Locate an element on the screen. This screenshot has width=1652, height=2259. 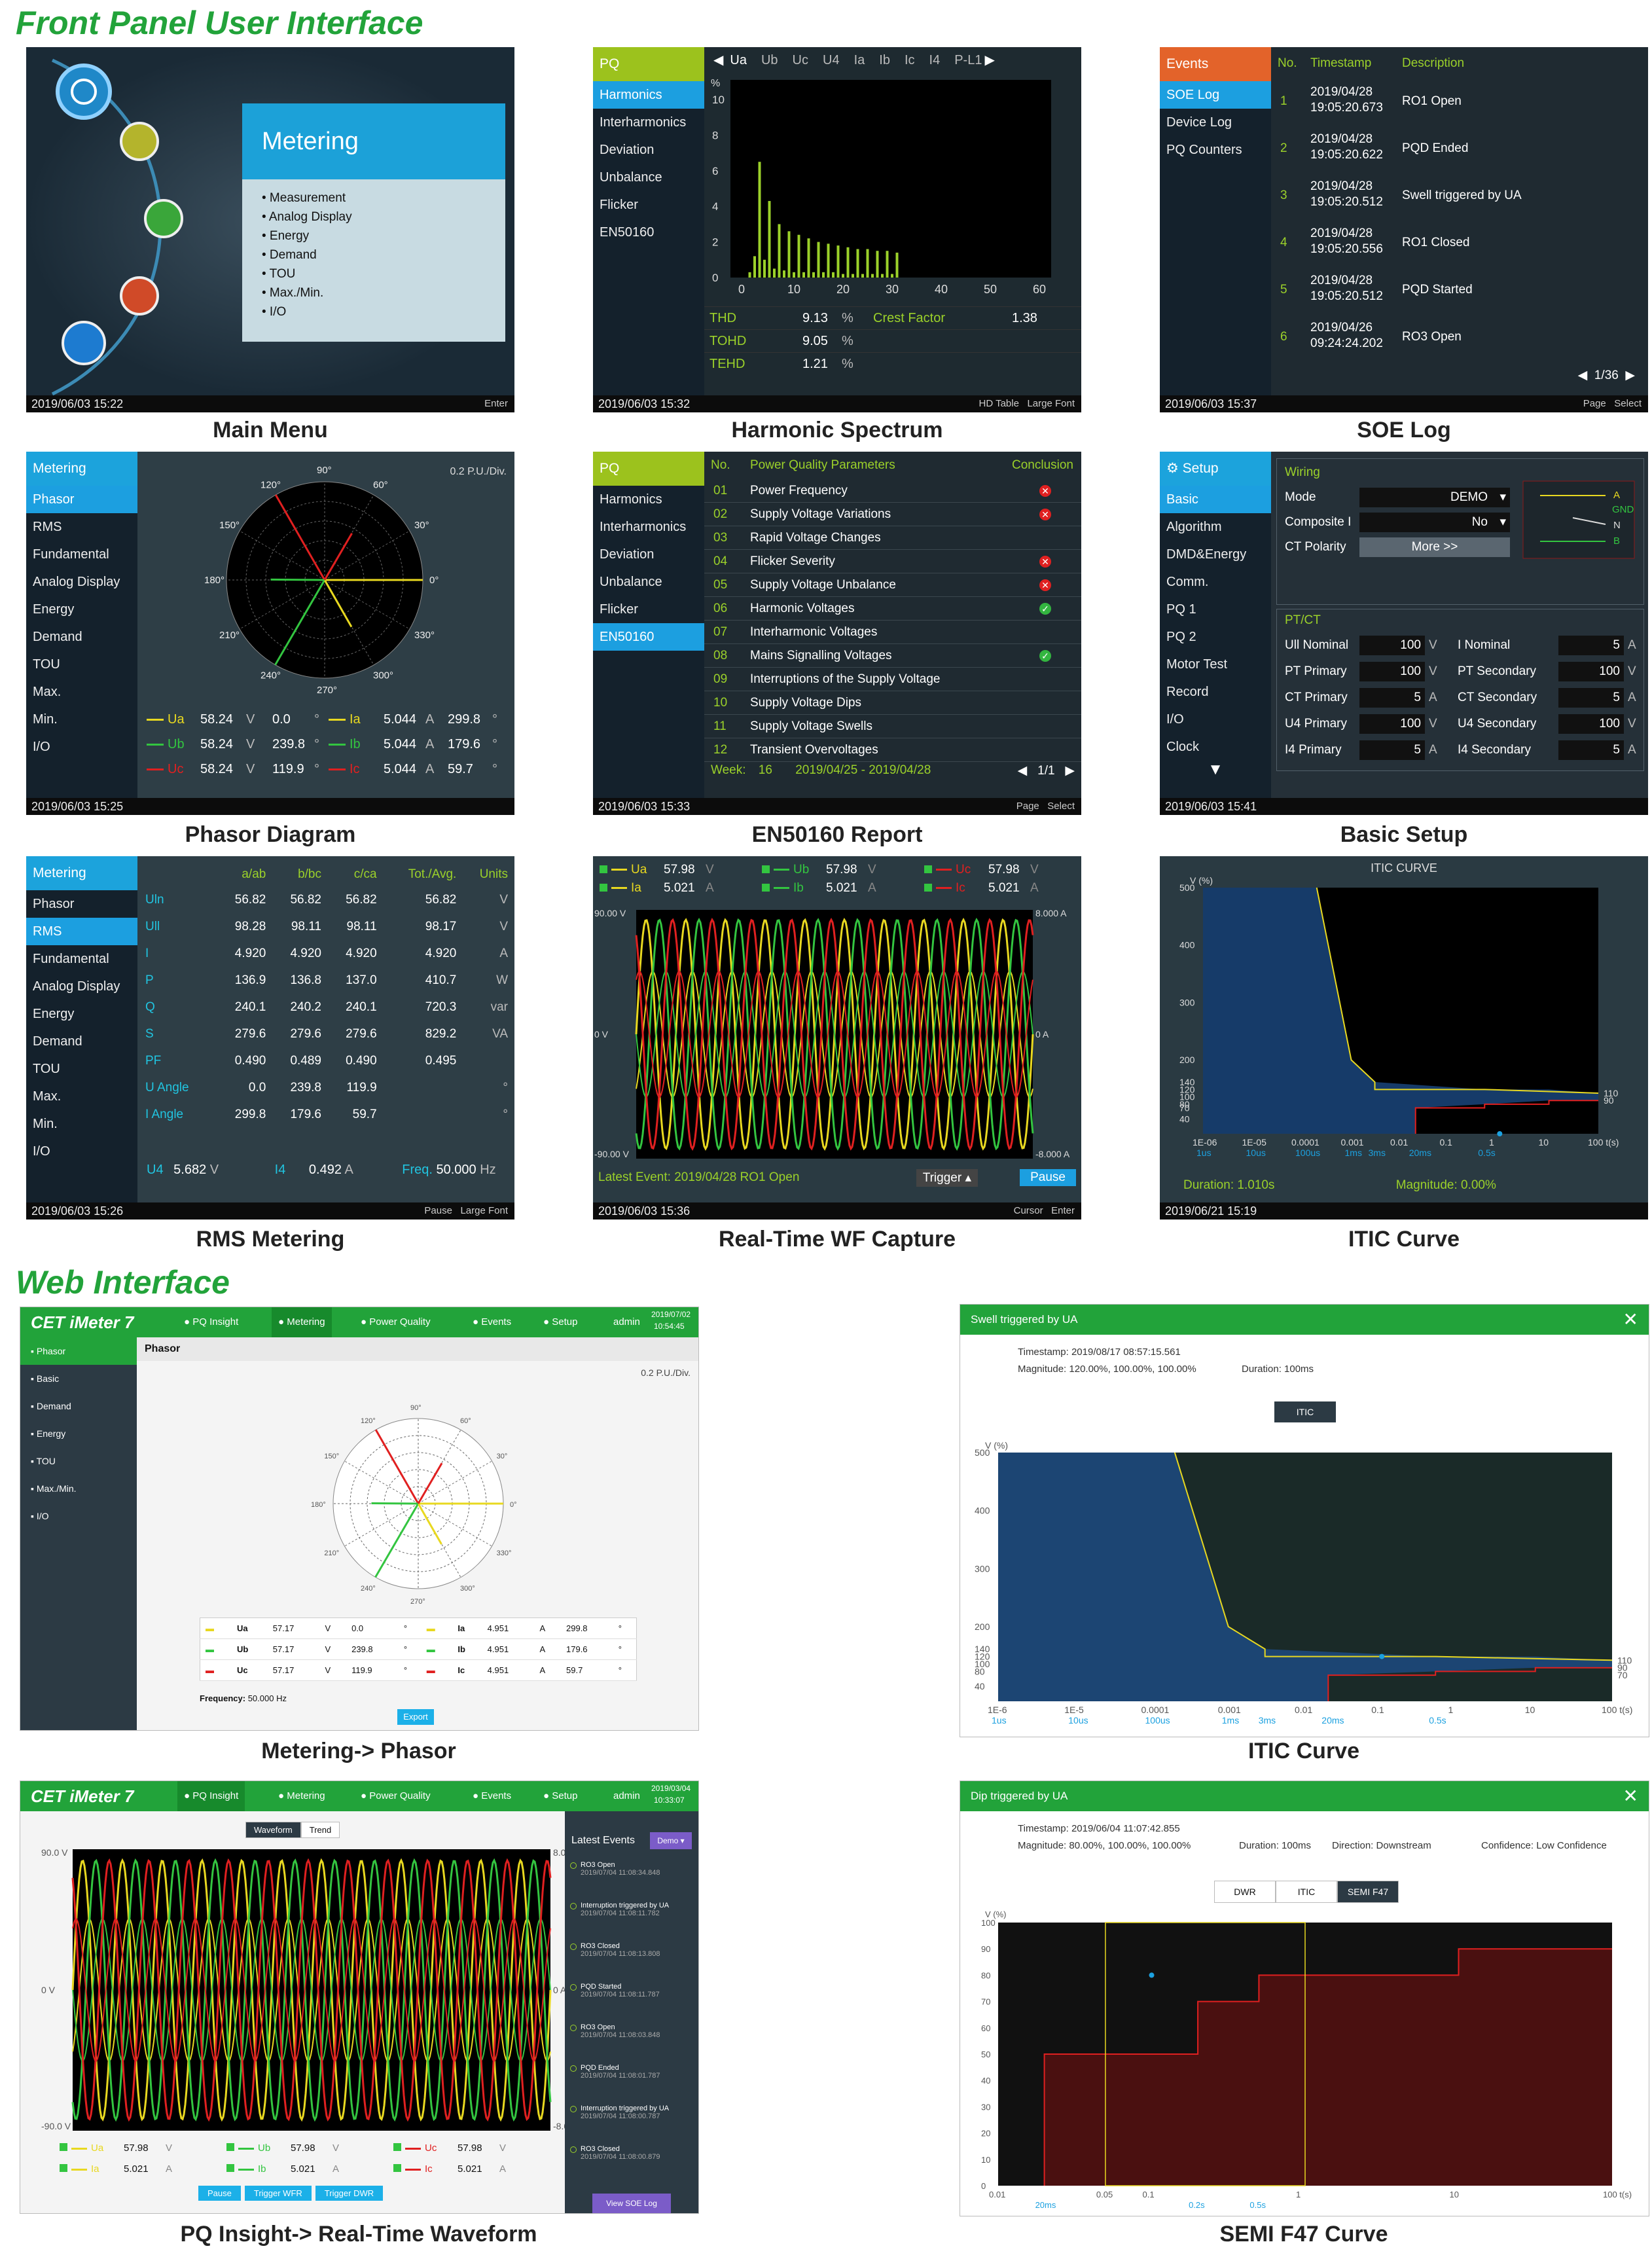
menu-item-i-o: I/O is located at coordinates (41, 747).